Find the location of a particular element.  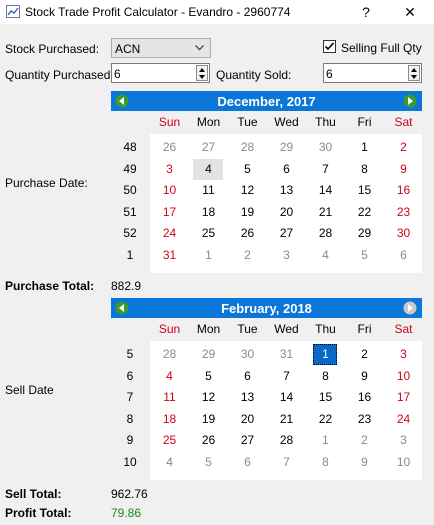

selected-day-cell: 1 is located at coordinates (325, 354).